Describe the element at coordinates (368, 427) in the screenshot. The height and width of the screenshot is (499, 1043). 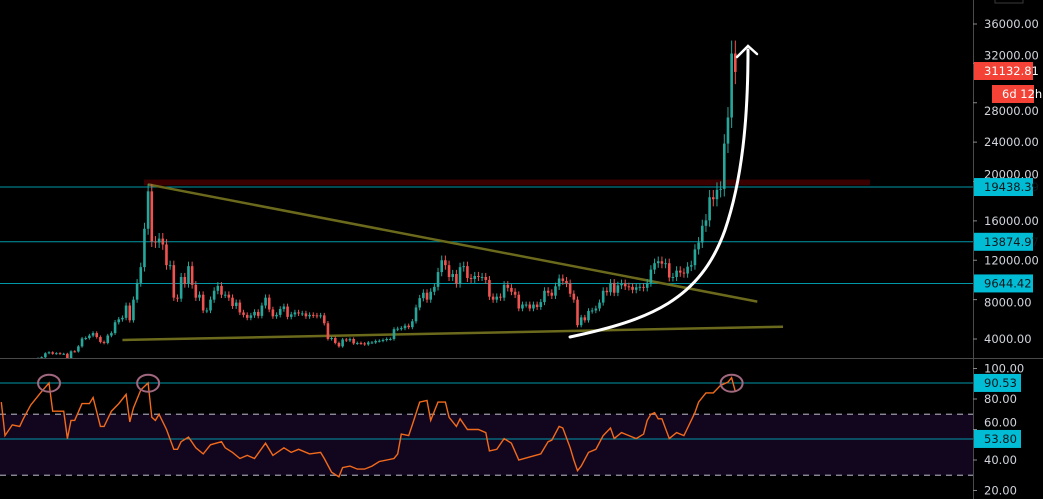
I see `rsi-line` at that location.